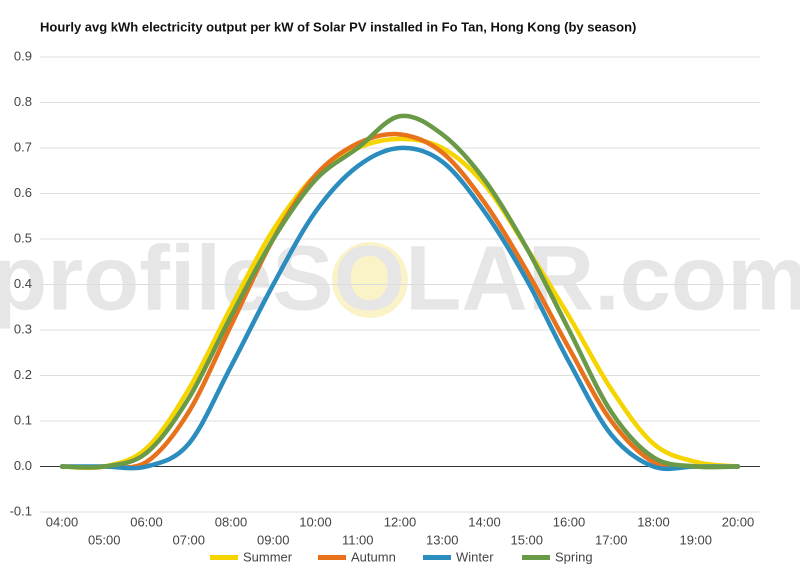  I want to click on legend-label: Spring, so click(574, 556).